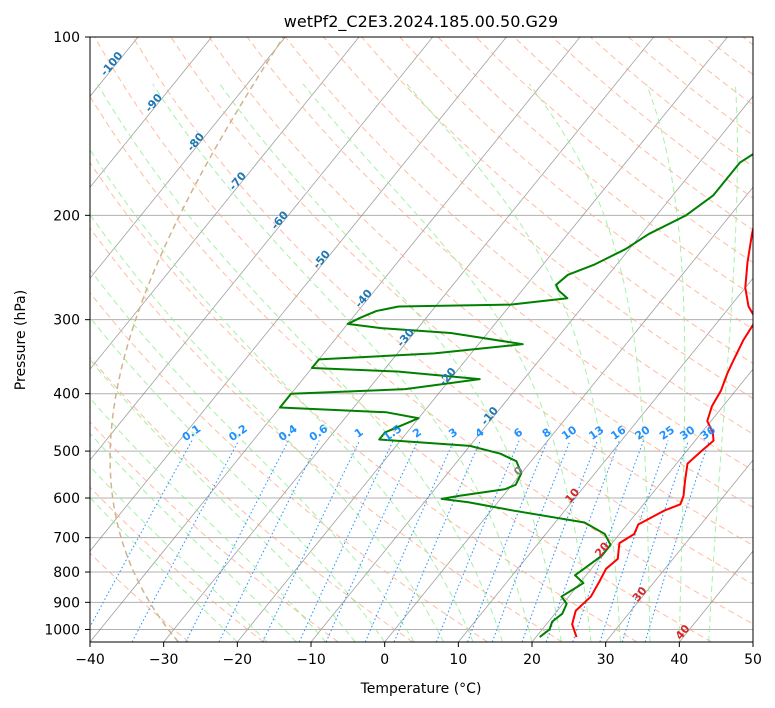 The height and width of the screenshot is (708, 775). I want to click on x-tick-label: 20, so click(532, 660).